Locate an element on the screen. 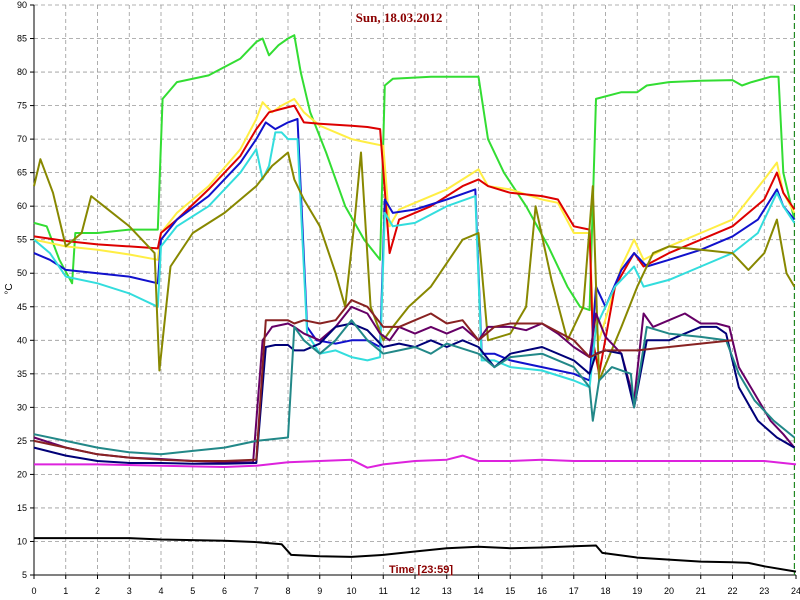 This screenshot has width=800, height=600. x-tick-label: 16 is located at coordinates (542, 591).